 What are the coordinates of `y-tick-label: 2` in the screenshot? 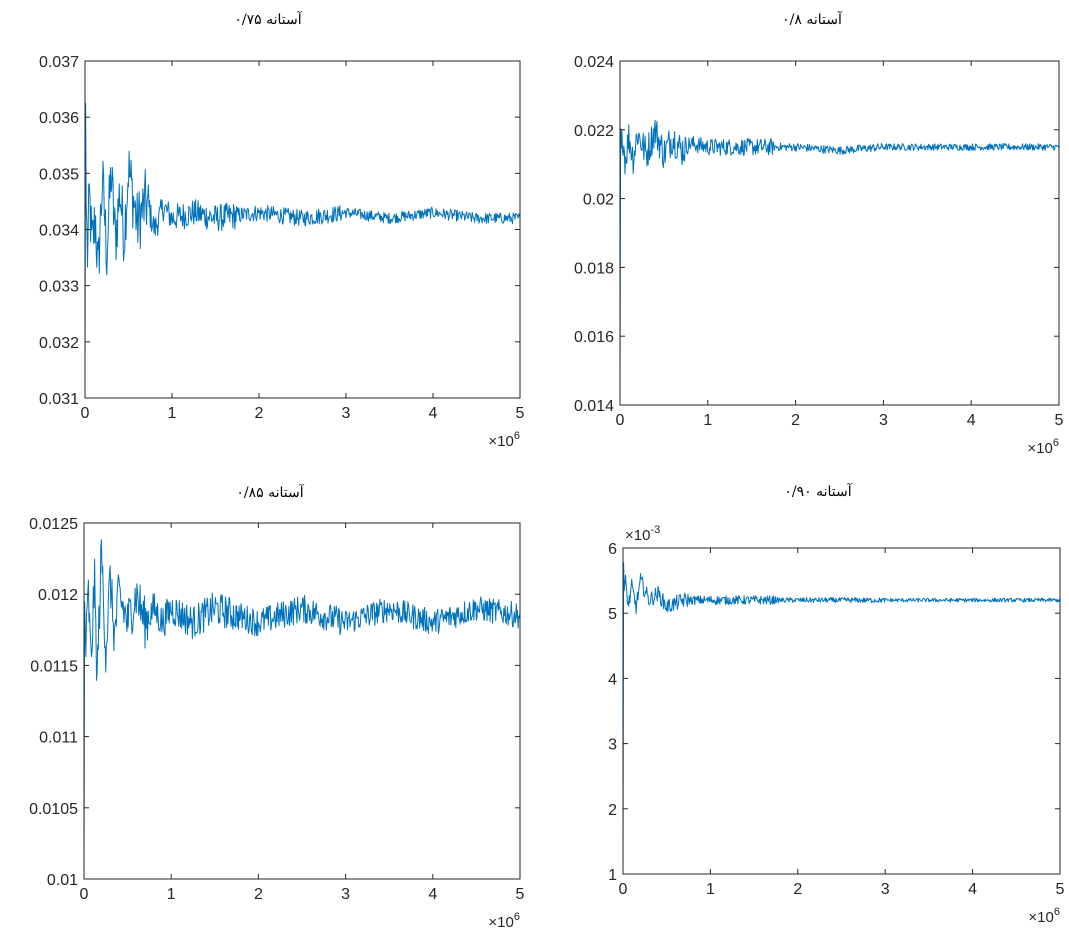 It's located at (612, 810).